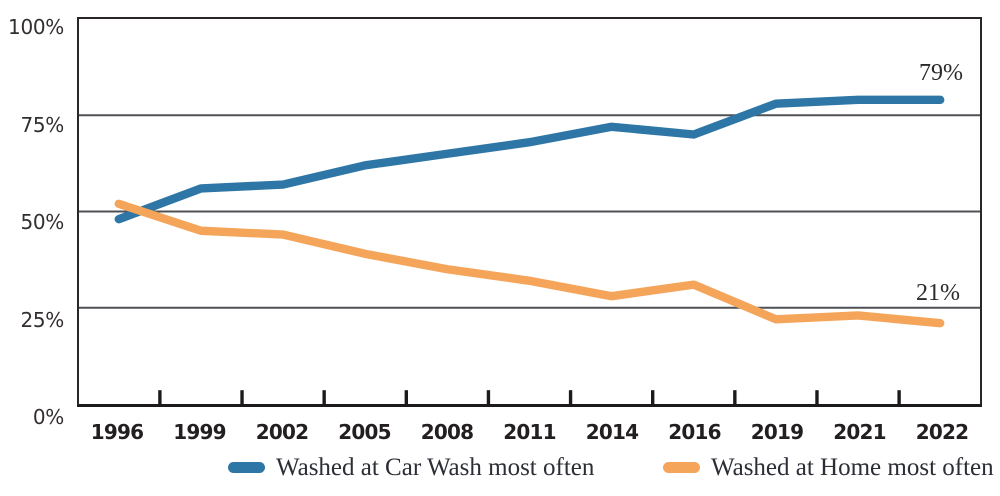 The width and height of the screenshot is (1000, 496). What do you see at coordinates (364, 432) in the screenshot?
I see `x-axis-label: 2005` at bounding box center [364, 432].